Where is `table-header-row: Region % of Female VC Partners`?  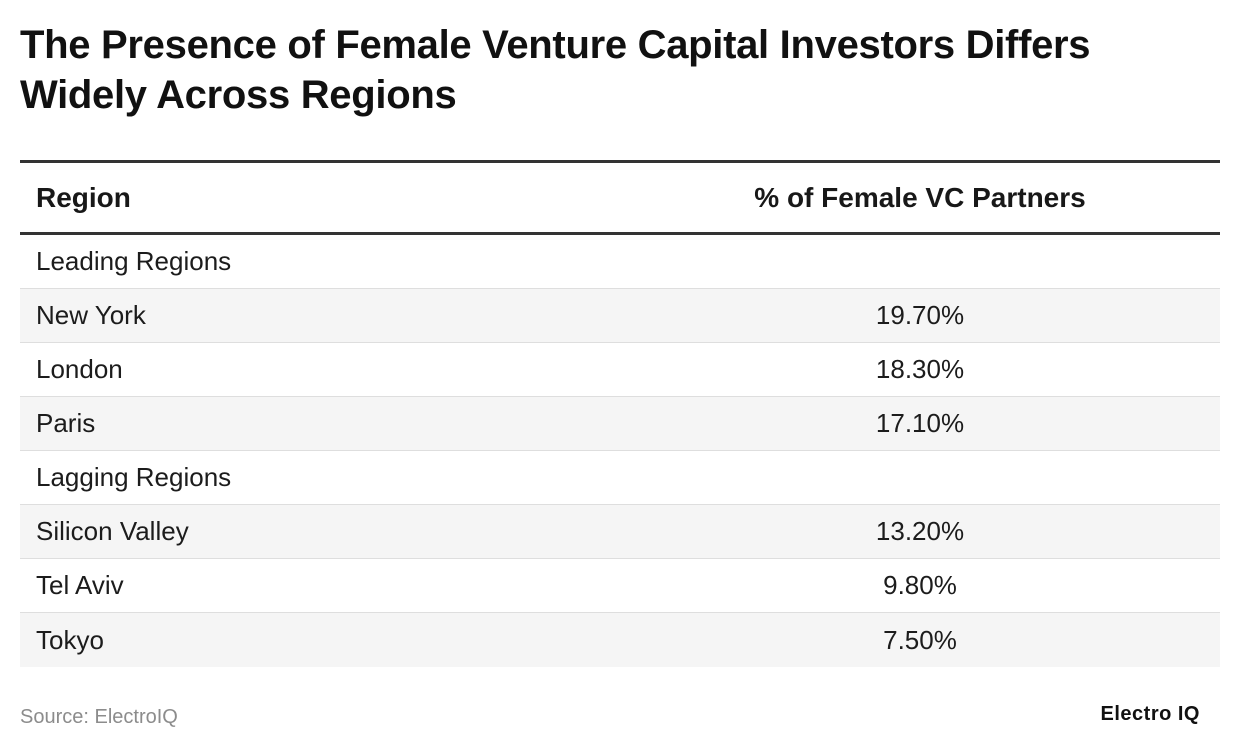
table-header-row: Region % of Female VC Partners is located at coordinates (620, 199).